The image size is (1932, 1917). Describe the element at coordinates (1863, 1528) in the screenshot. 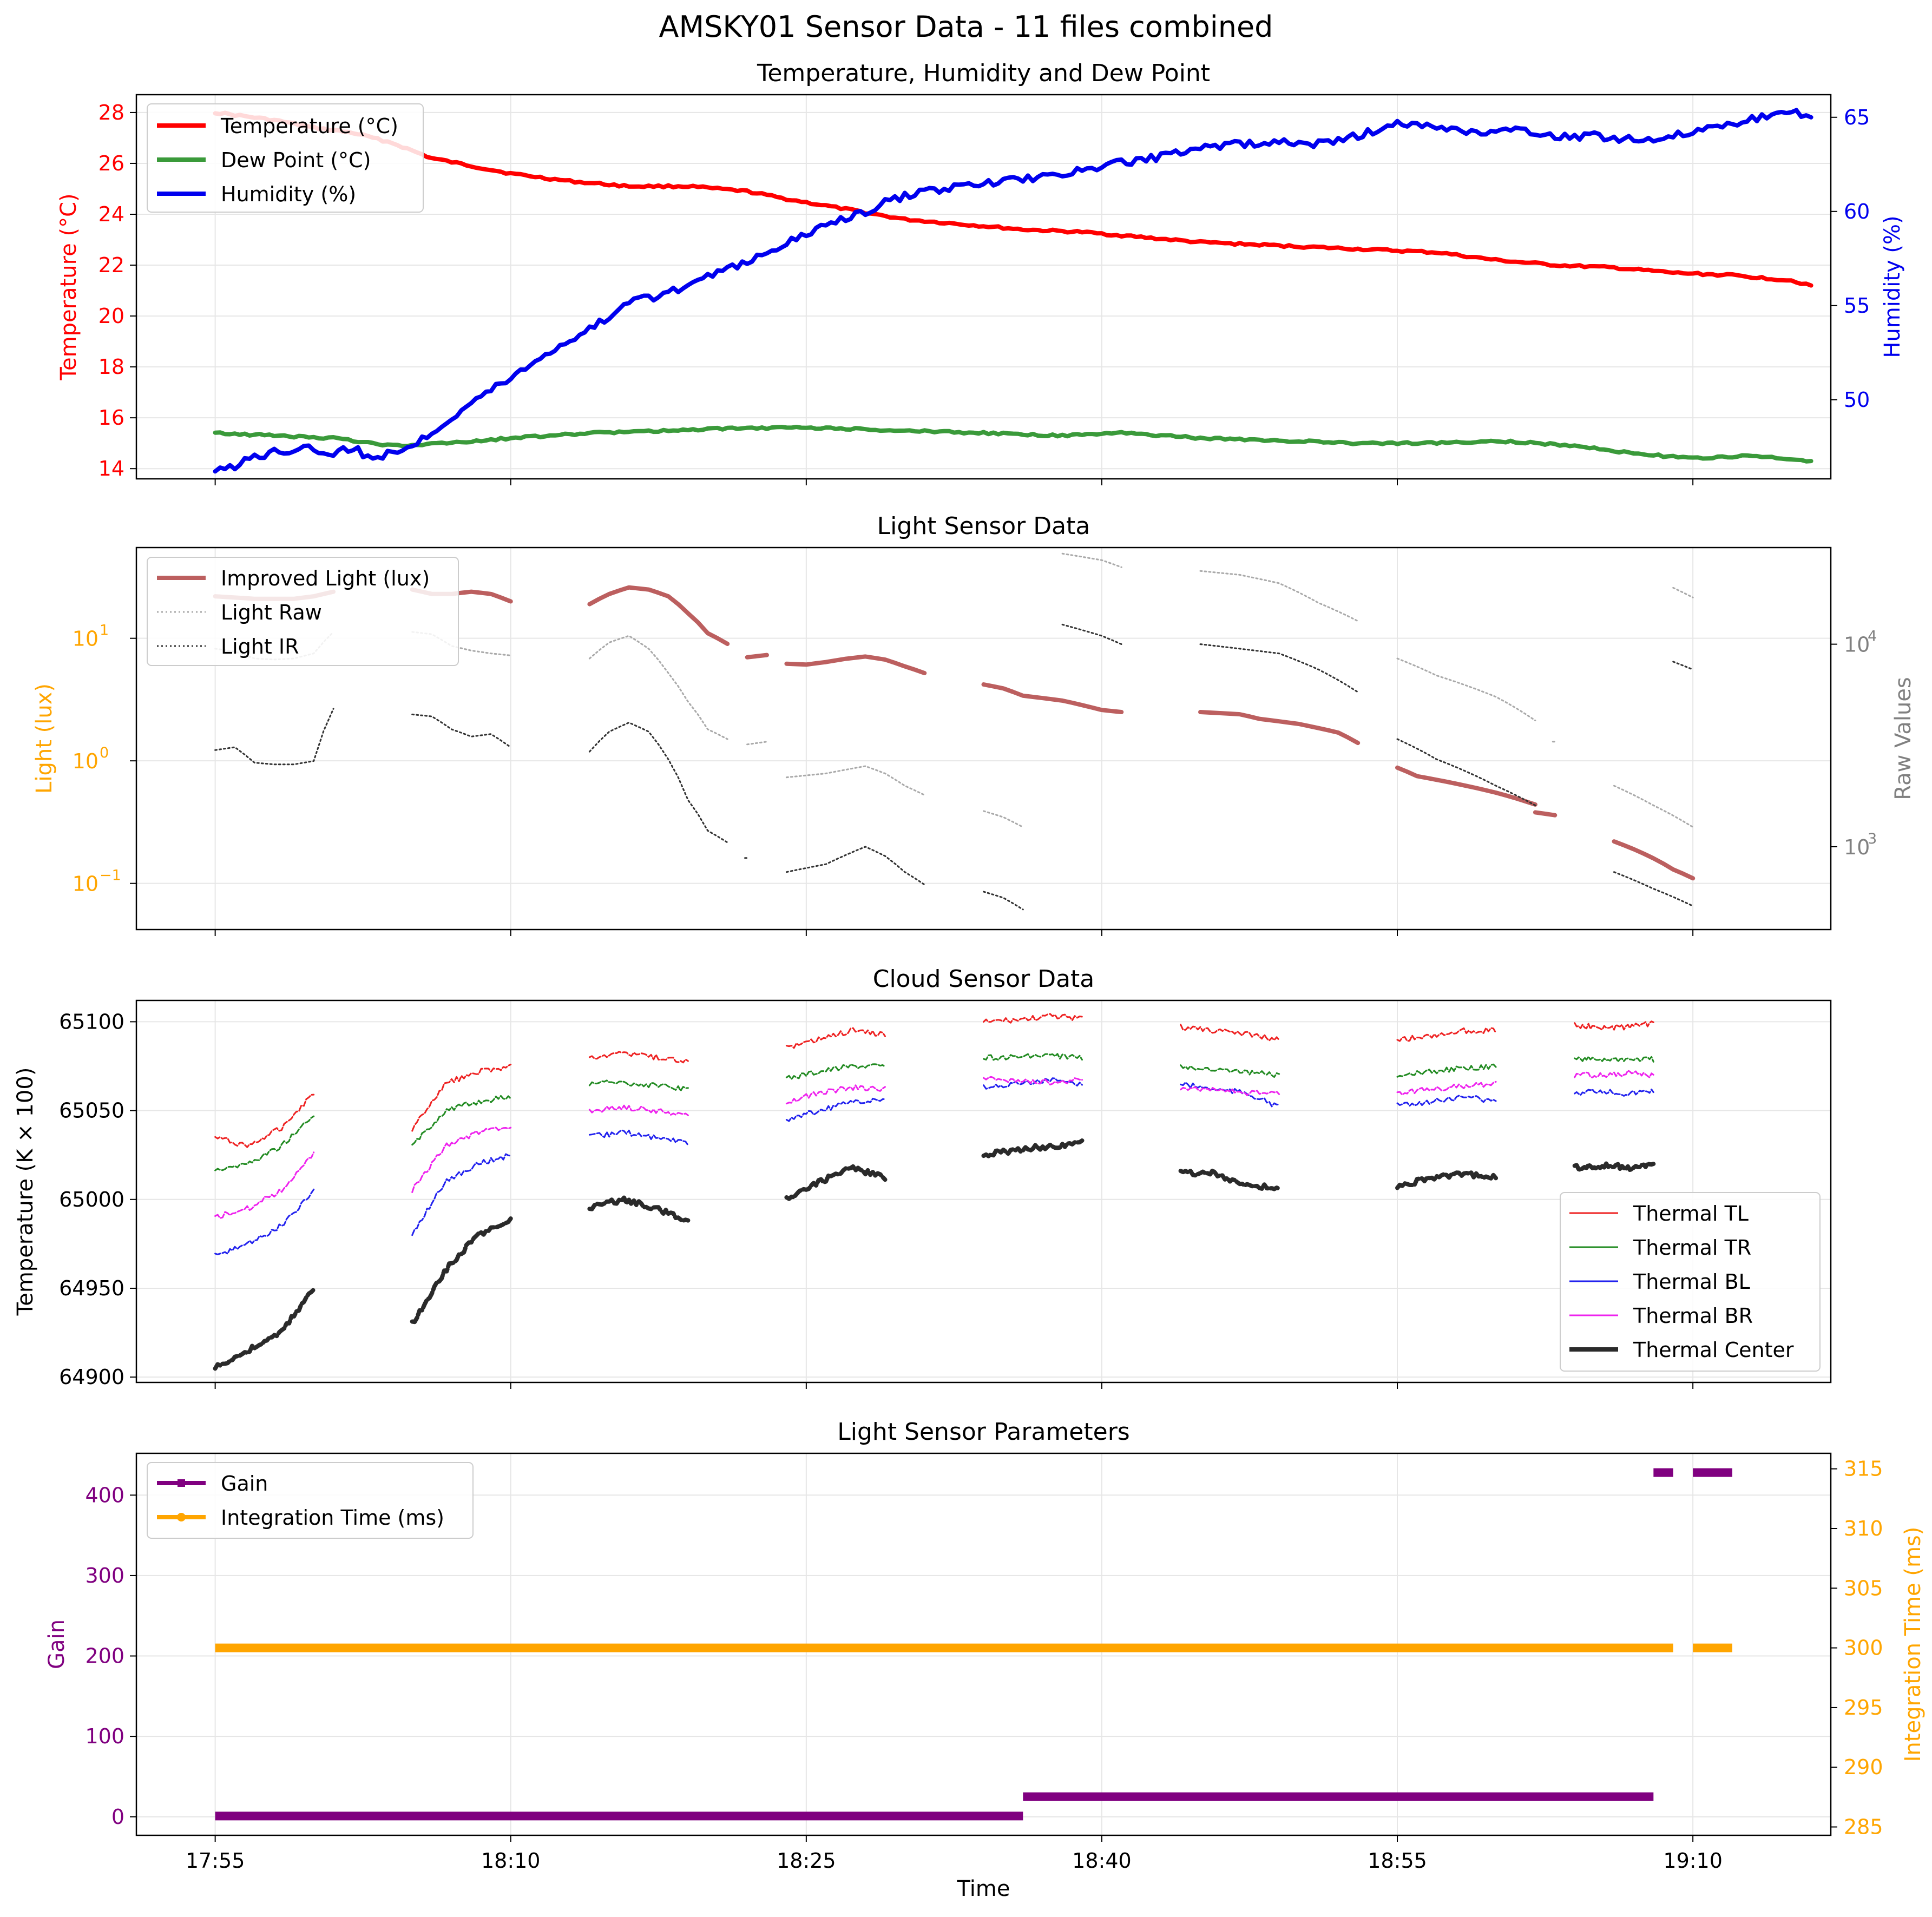

I see `y2-tick-label: 310` at that location.